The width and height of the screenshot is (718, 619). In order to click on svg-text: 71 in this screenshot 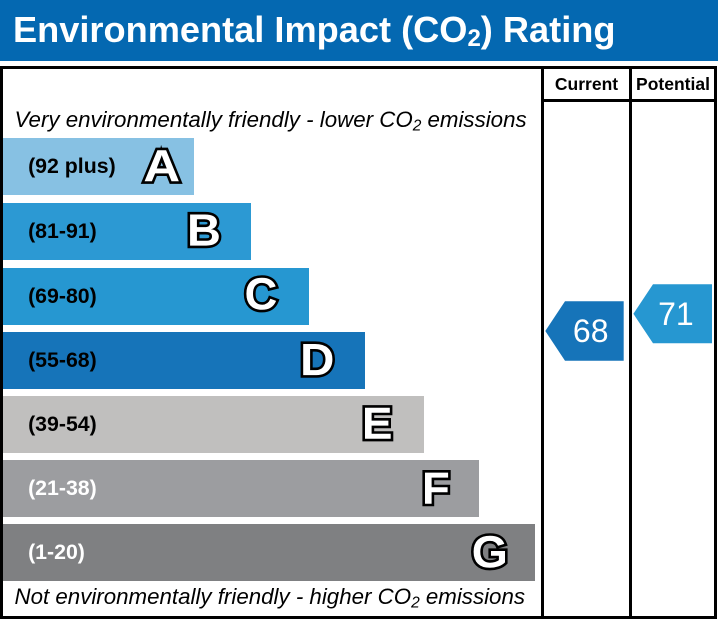, I will do `click(676, 314)`.